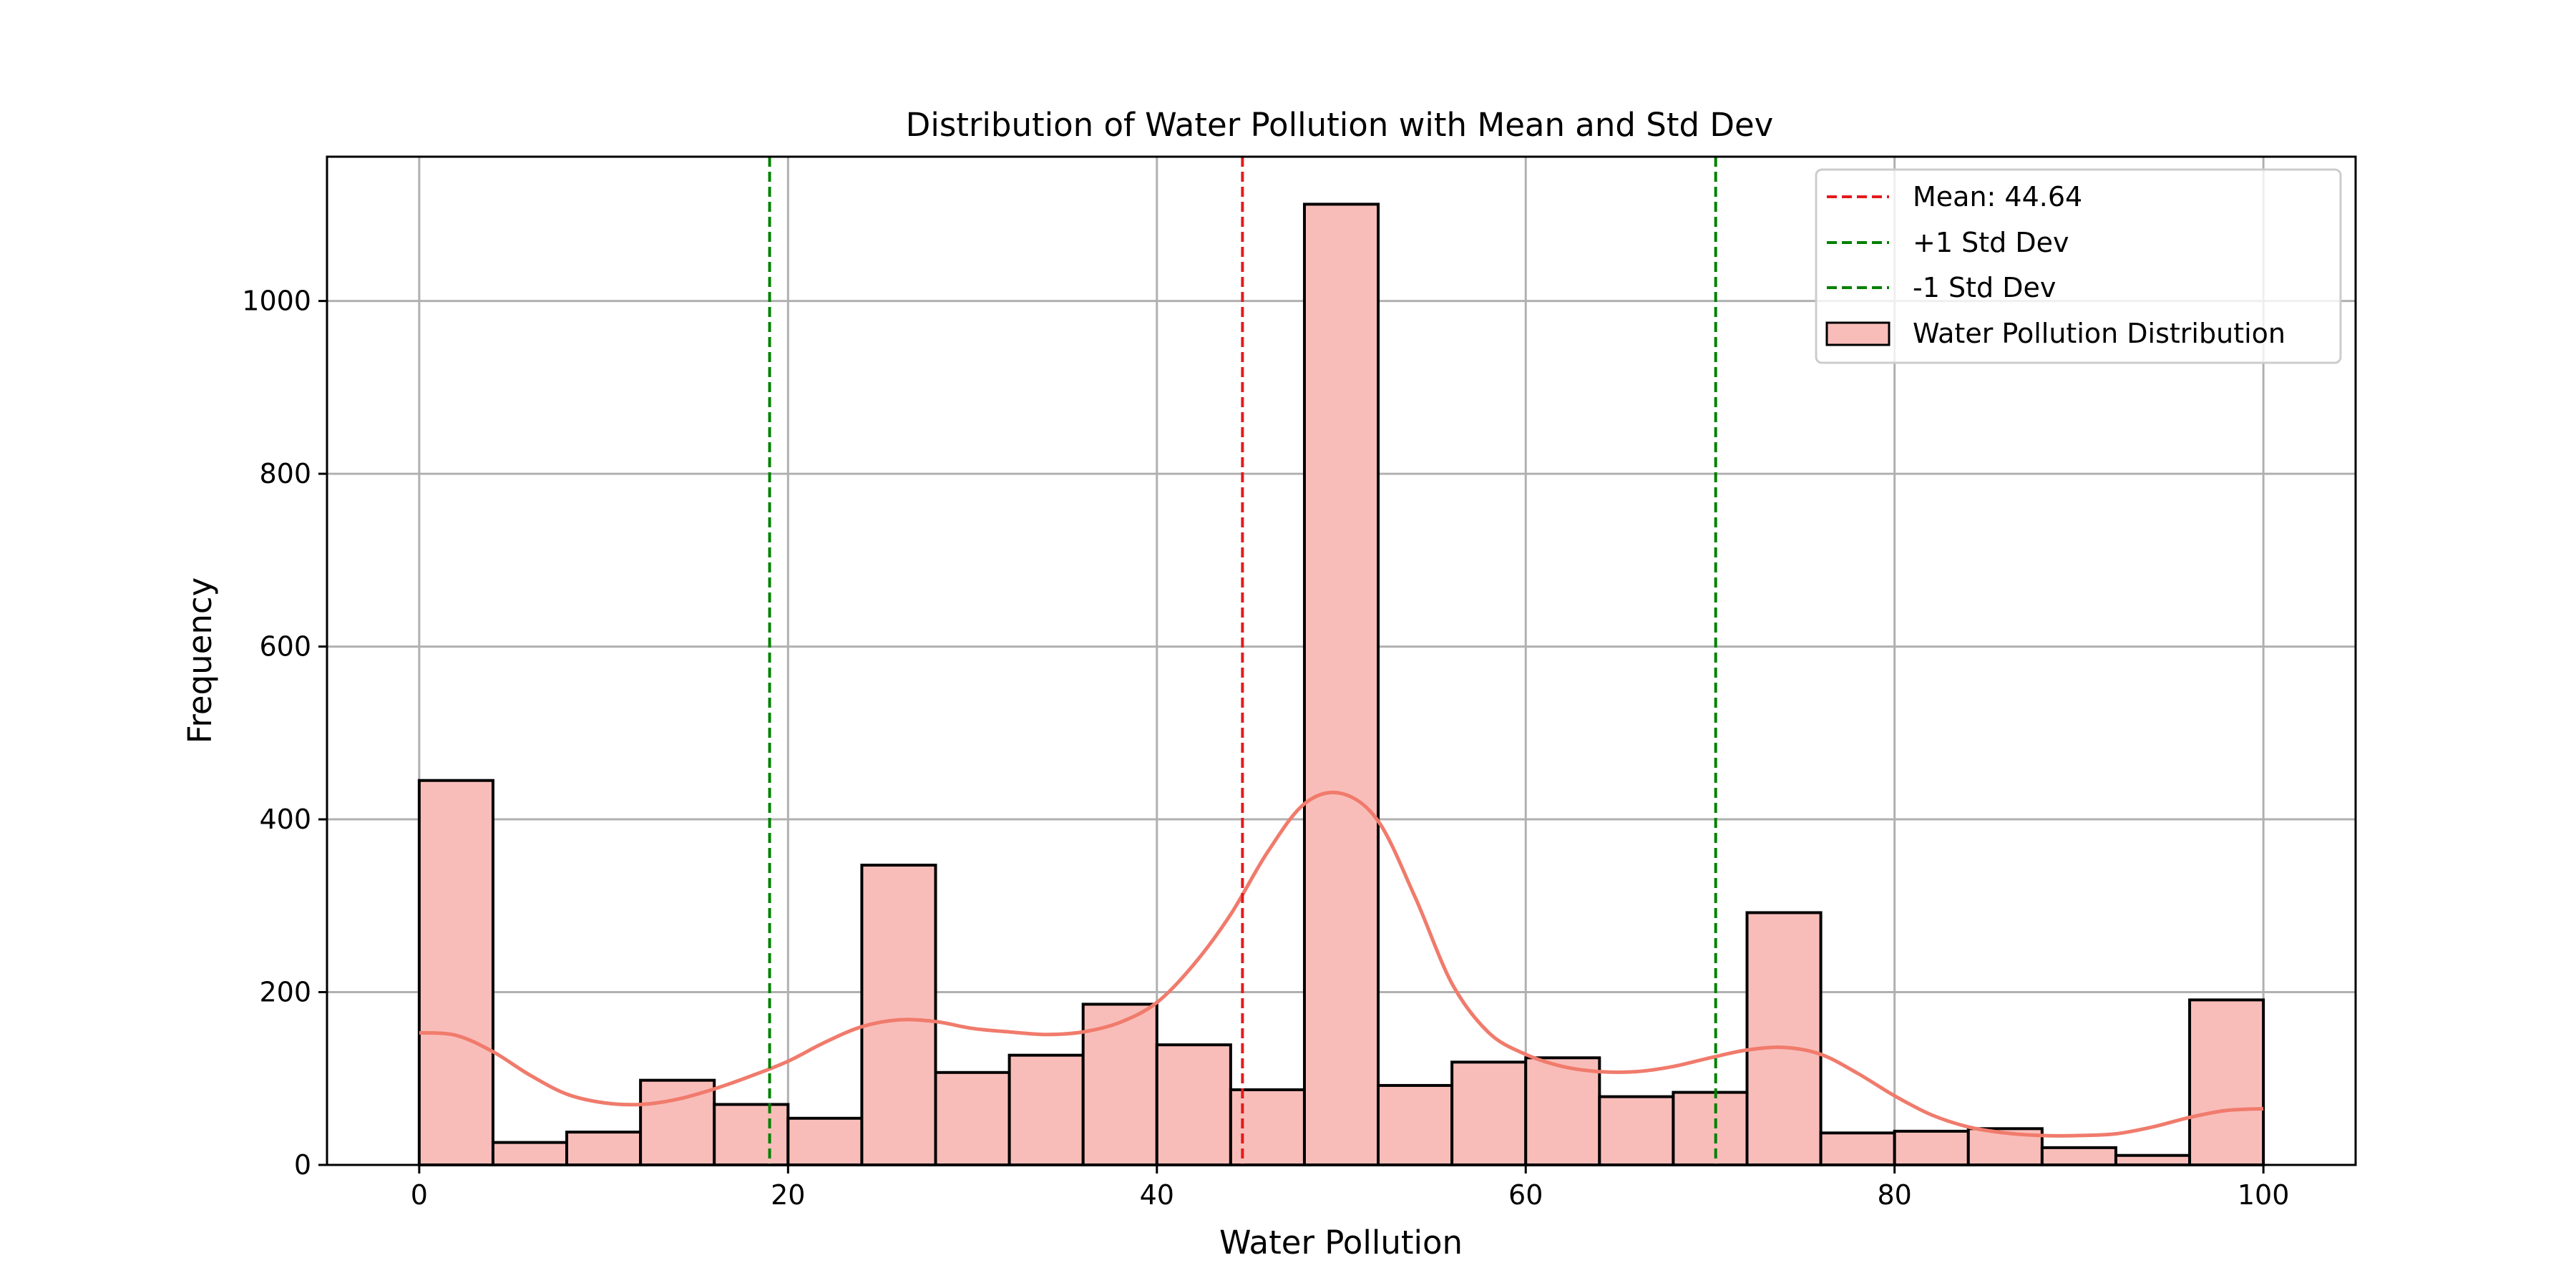  Describe the element at coordinates (285, 647) in the screenshot. I see `y-tick-label: 600` at that location.